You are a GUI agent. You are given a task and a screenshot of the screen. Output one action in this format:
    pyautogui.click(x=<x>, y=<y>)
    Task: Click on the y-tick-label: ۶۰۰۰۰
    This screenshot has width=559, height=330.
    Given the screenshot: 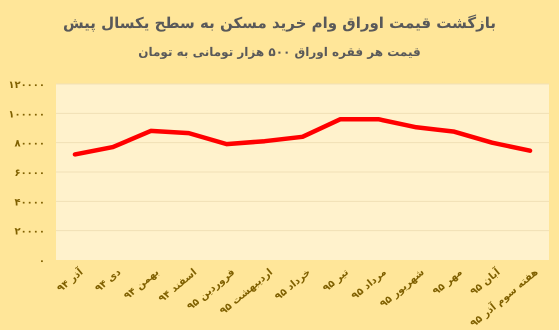 What is the action you would take?
    pyautogui.click(x=29, y=173)
    